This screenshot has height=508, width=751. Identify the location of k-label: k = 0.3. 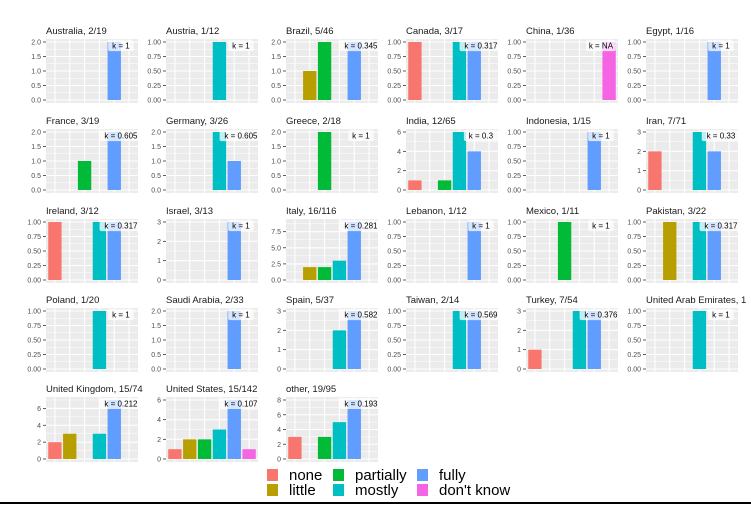
(481, 136).